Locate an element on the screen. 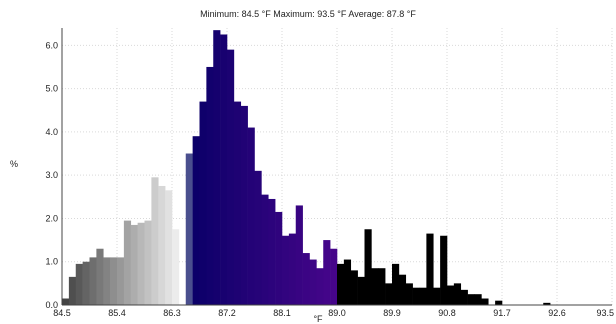 The height and width of the screenshot is (324, 616). x-tick-label: 86.3 is located at coordinates (172, 313).